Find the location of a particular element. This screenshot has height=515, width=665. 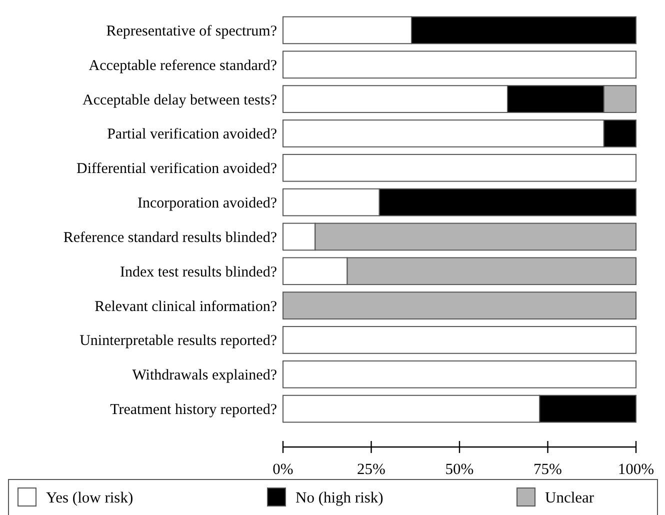

y-tick-label: Acceptable delay between tests? is located at coordinates (180, 100).